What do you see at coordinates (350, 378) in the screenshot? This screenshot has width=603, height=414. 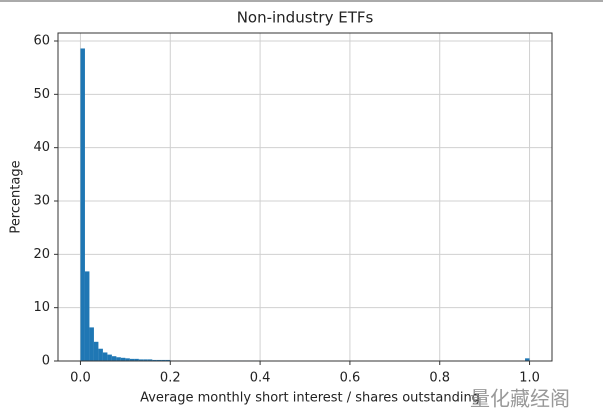 I see `x-tick-label: 0.6` at bounding box center [350, 378].